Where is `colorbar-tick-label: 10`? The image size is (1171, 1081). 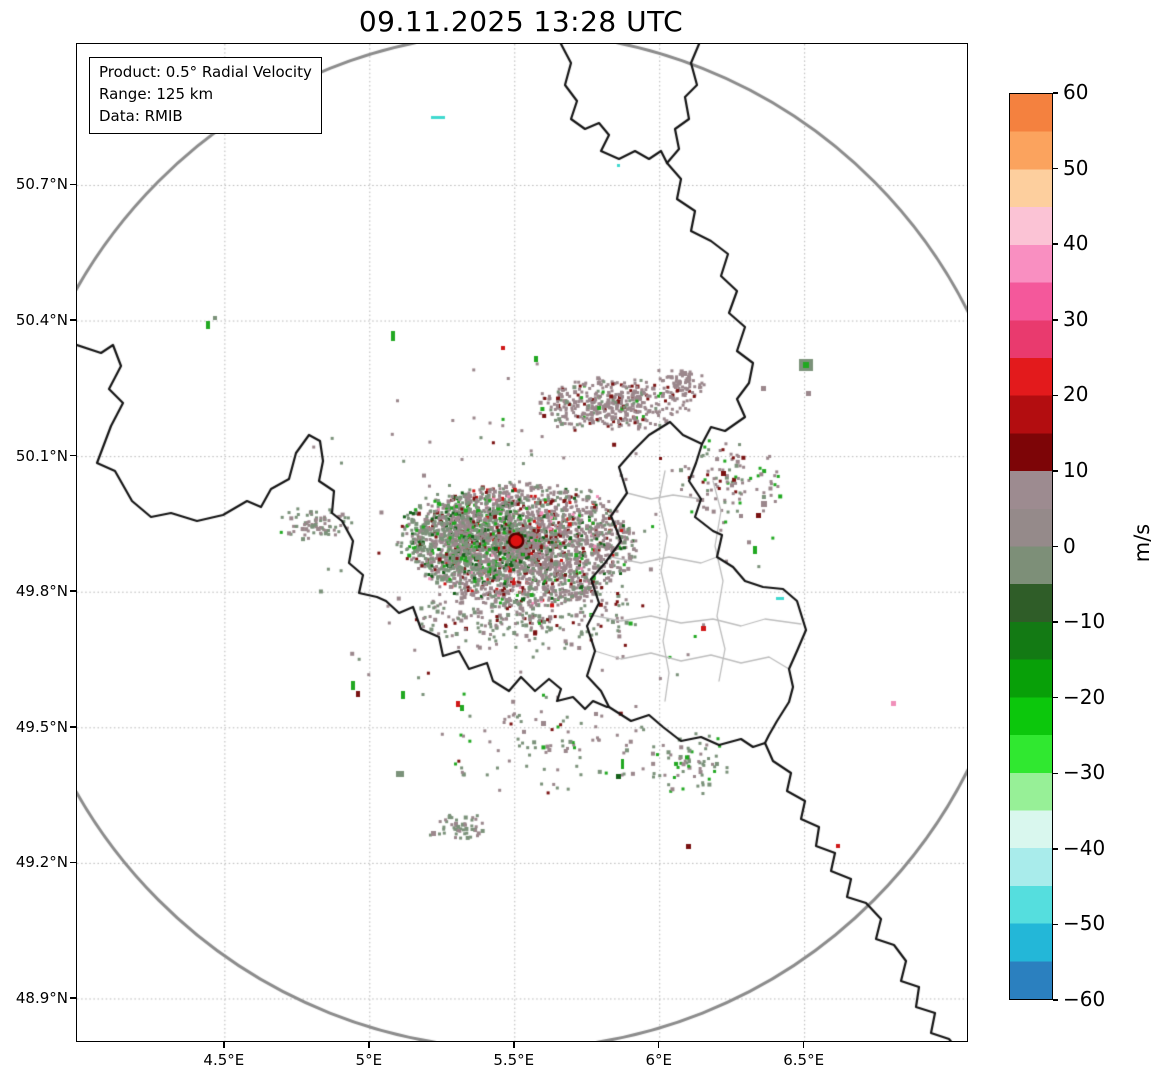 colorbar-tick-label: 10 is located at coordinates (1076, 469).